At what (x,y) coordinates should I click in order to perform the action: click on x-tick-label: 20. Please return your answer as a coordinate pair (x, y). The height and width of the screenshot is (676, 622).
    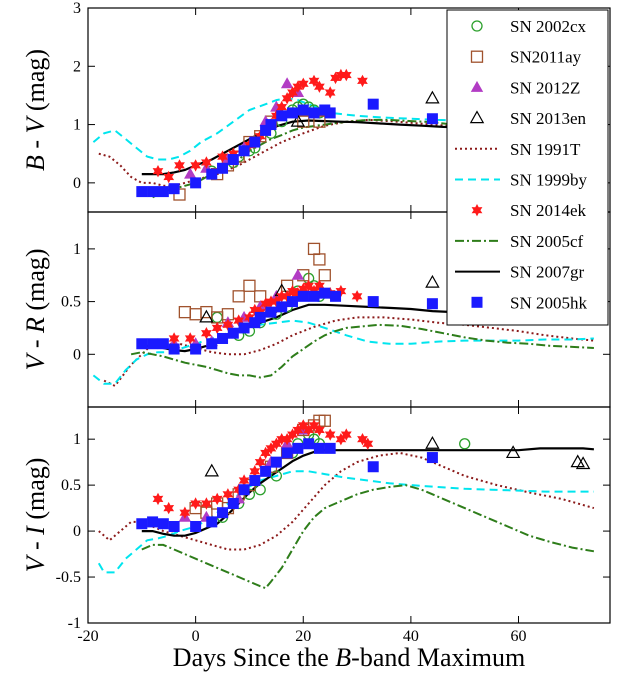
    Looking at the image, I should click on (303, 636).